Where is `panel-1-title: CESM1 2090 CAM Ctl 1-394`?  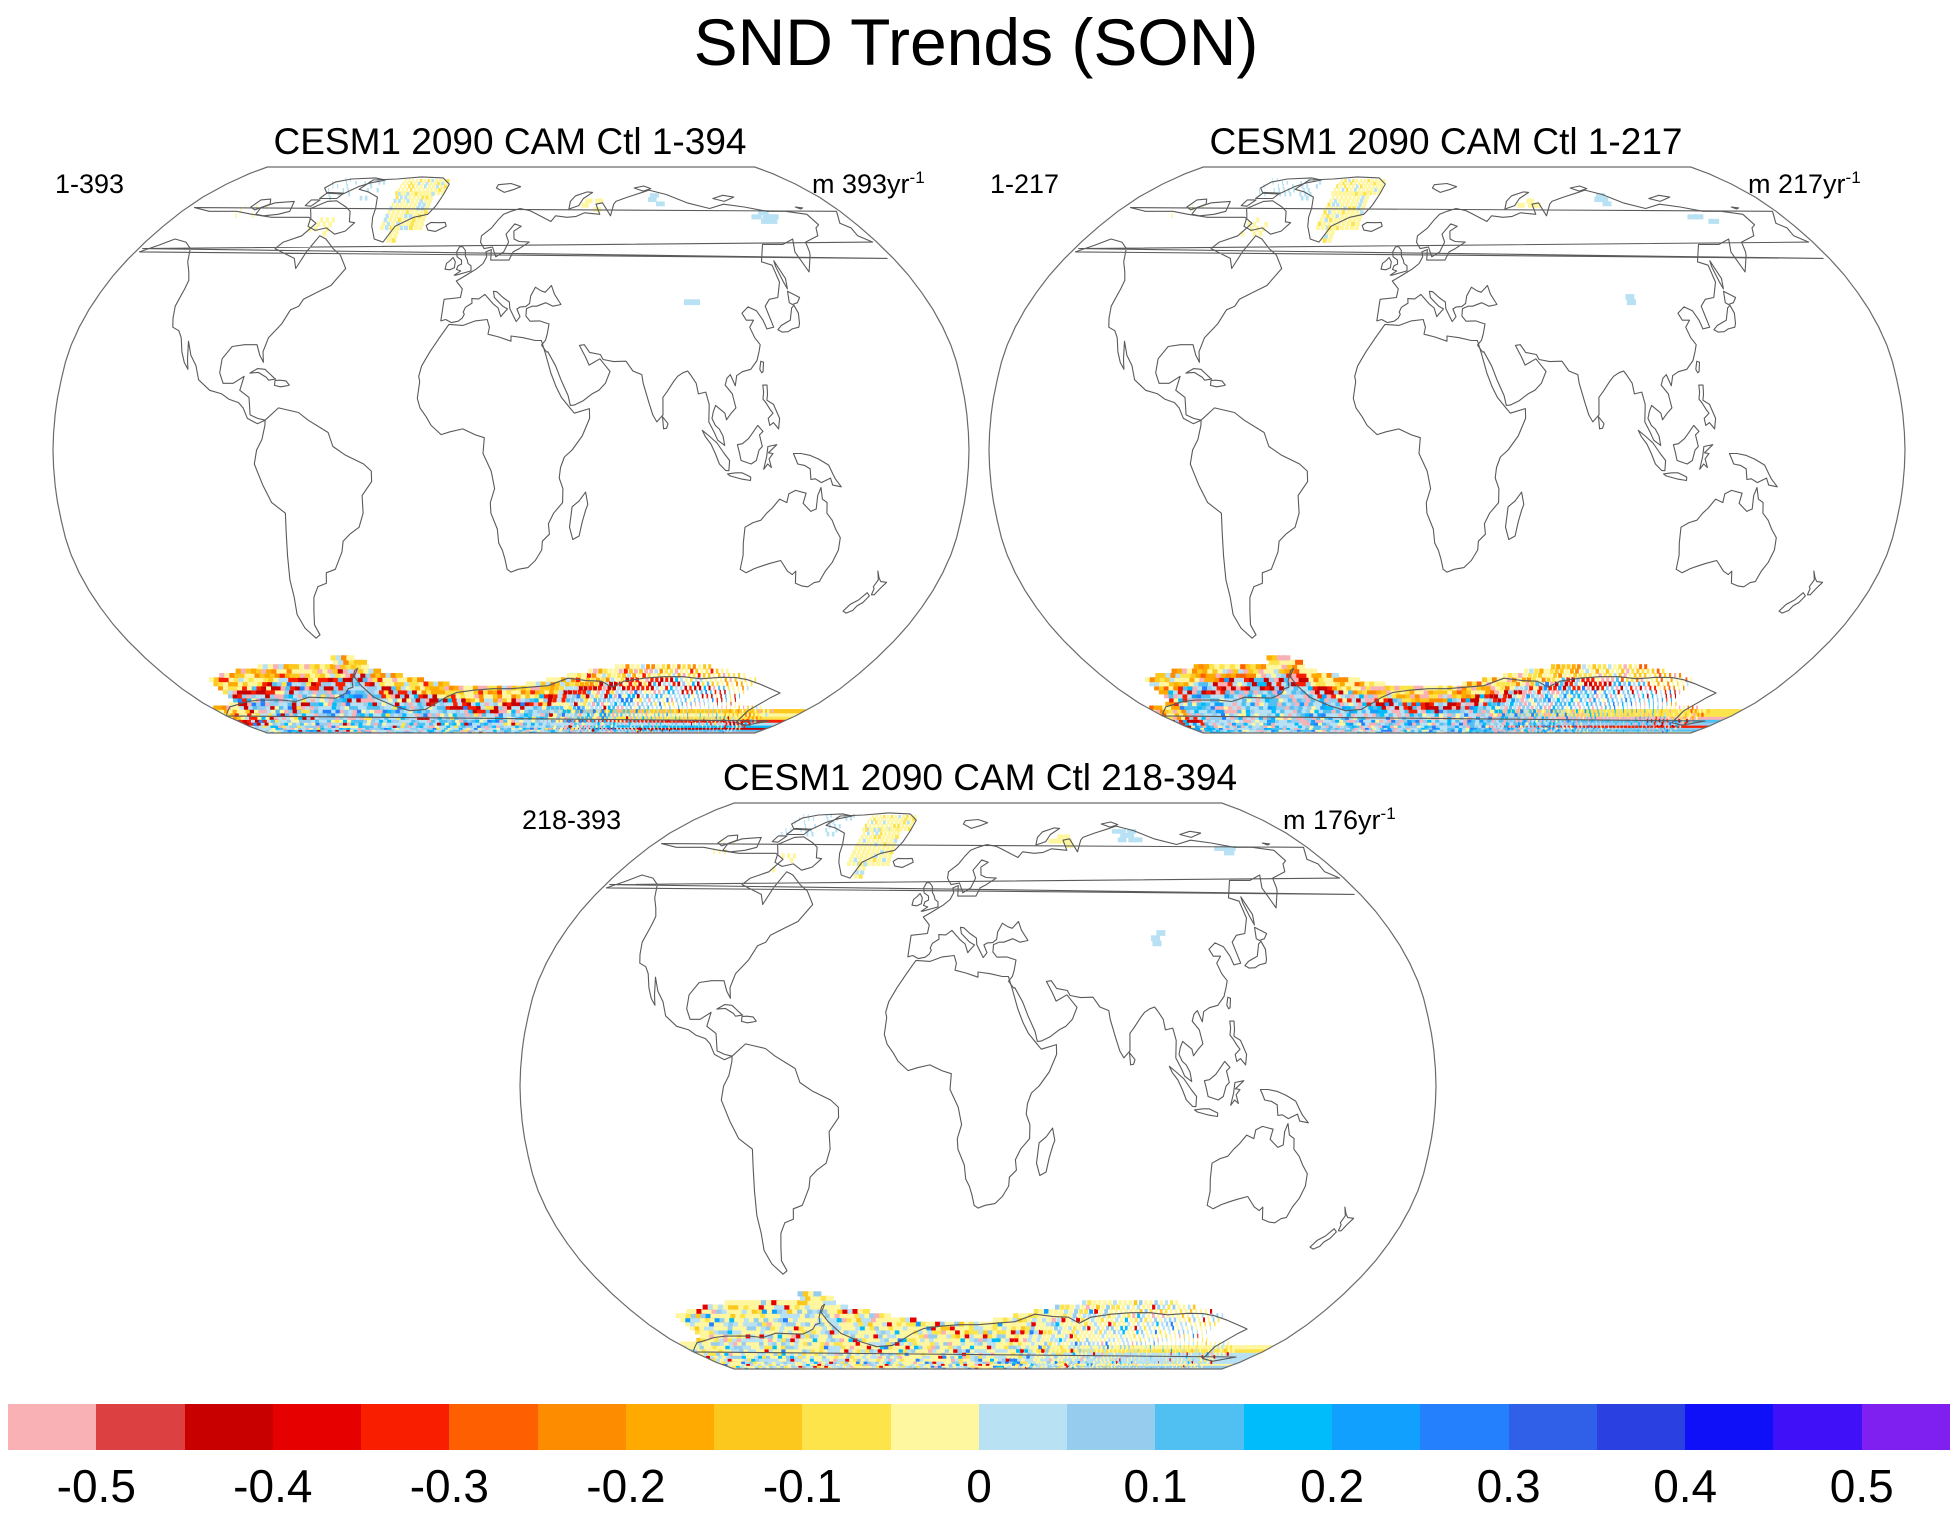
panel-1-title: CESM1 2090 CAM Ctl 1-394 is located at coordinates (510, 142).